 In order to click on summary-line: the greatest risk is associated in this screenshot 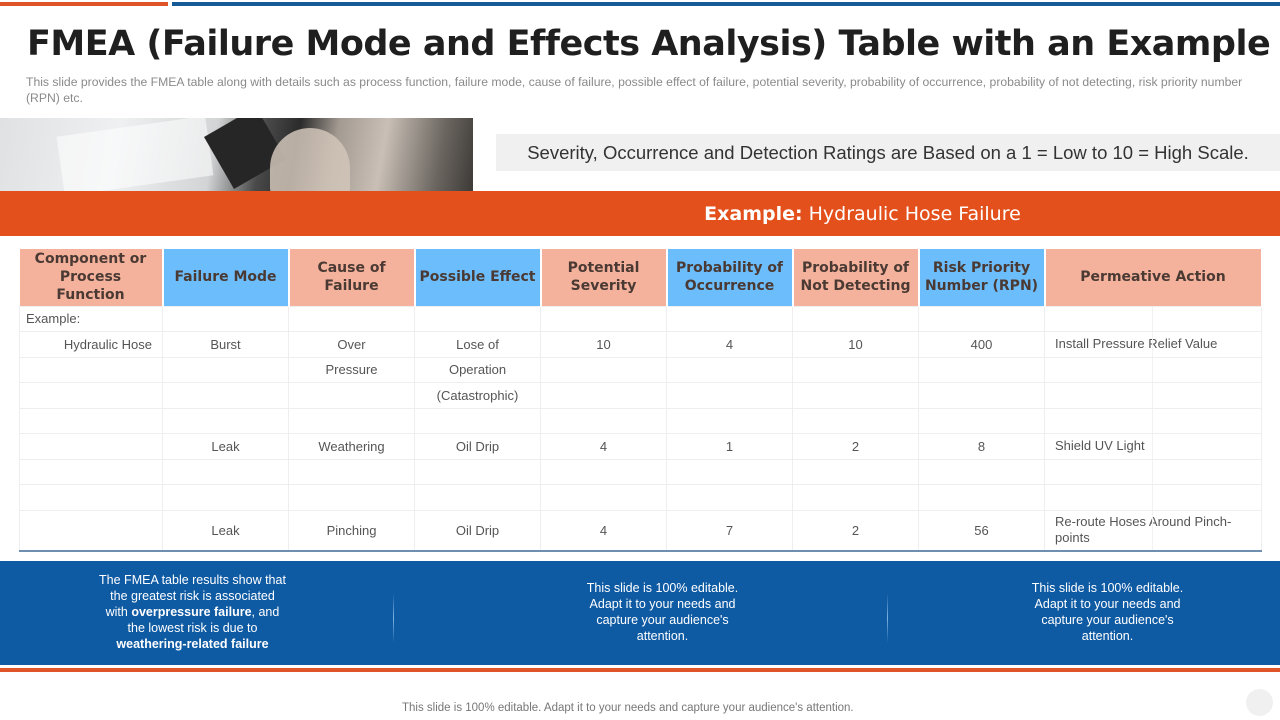, I will do `click(192, 595)`.